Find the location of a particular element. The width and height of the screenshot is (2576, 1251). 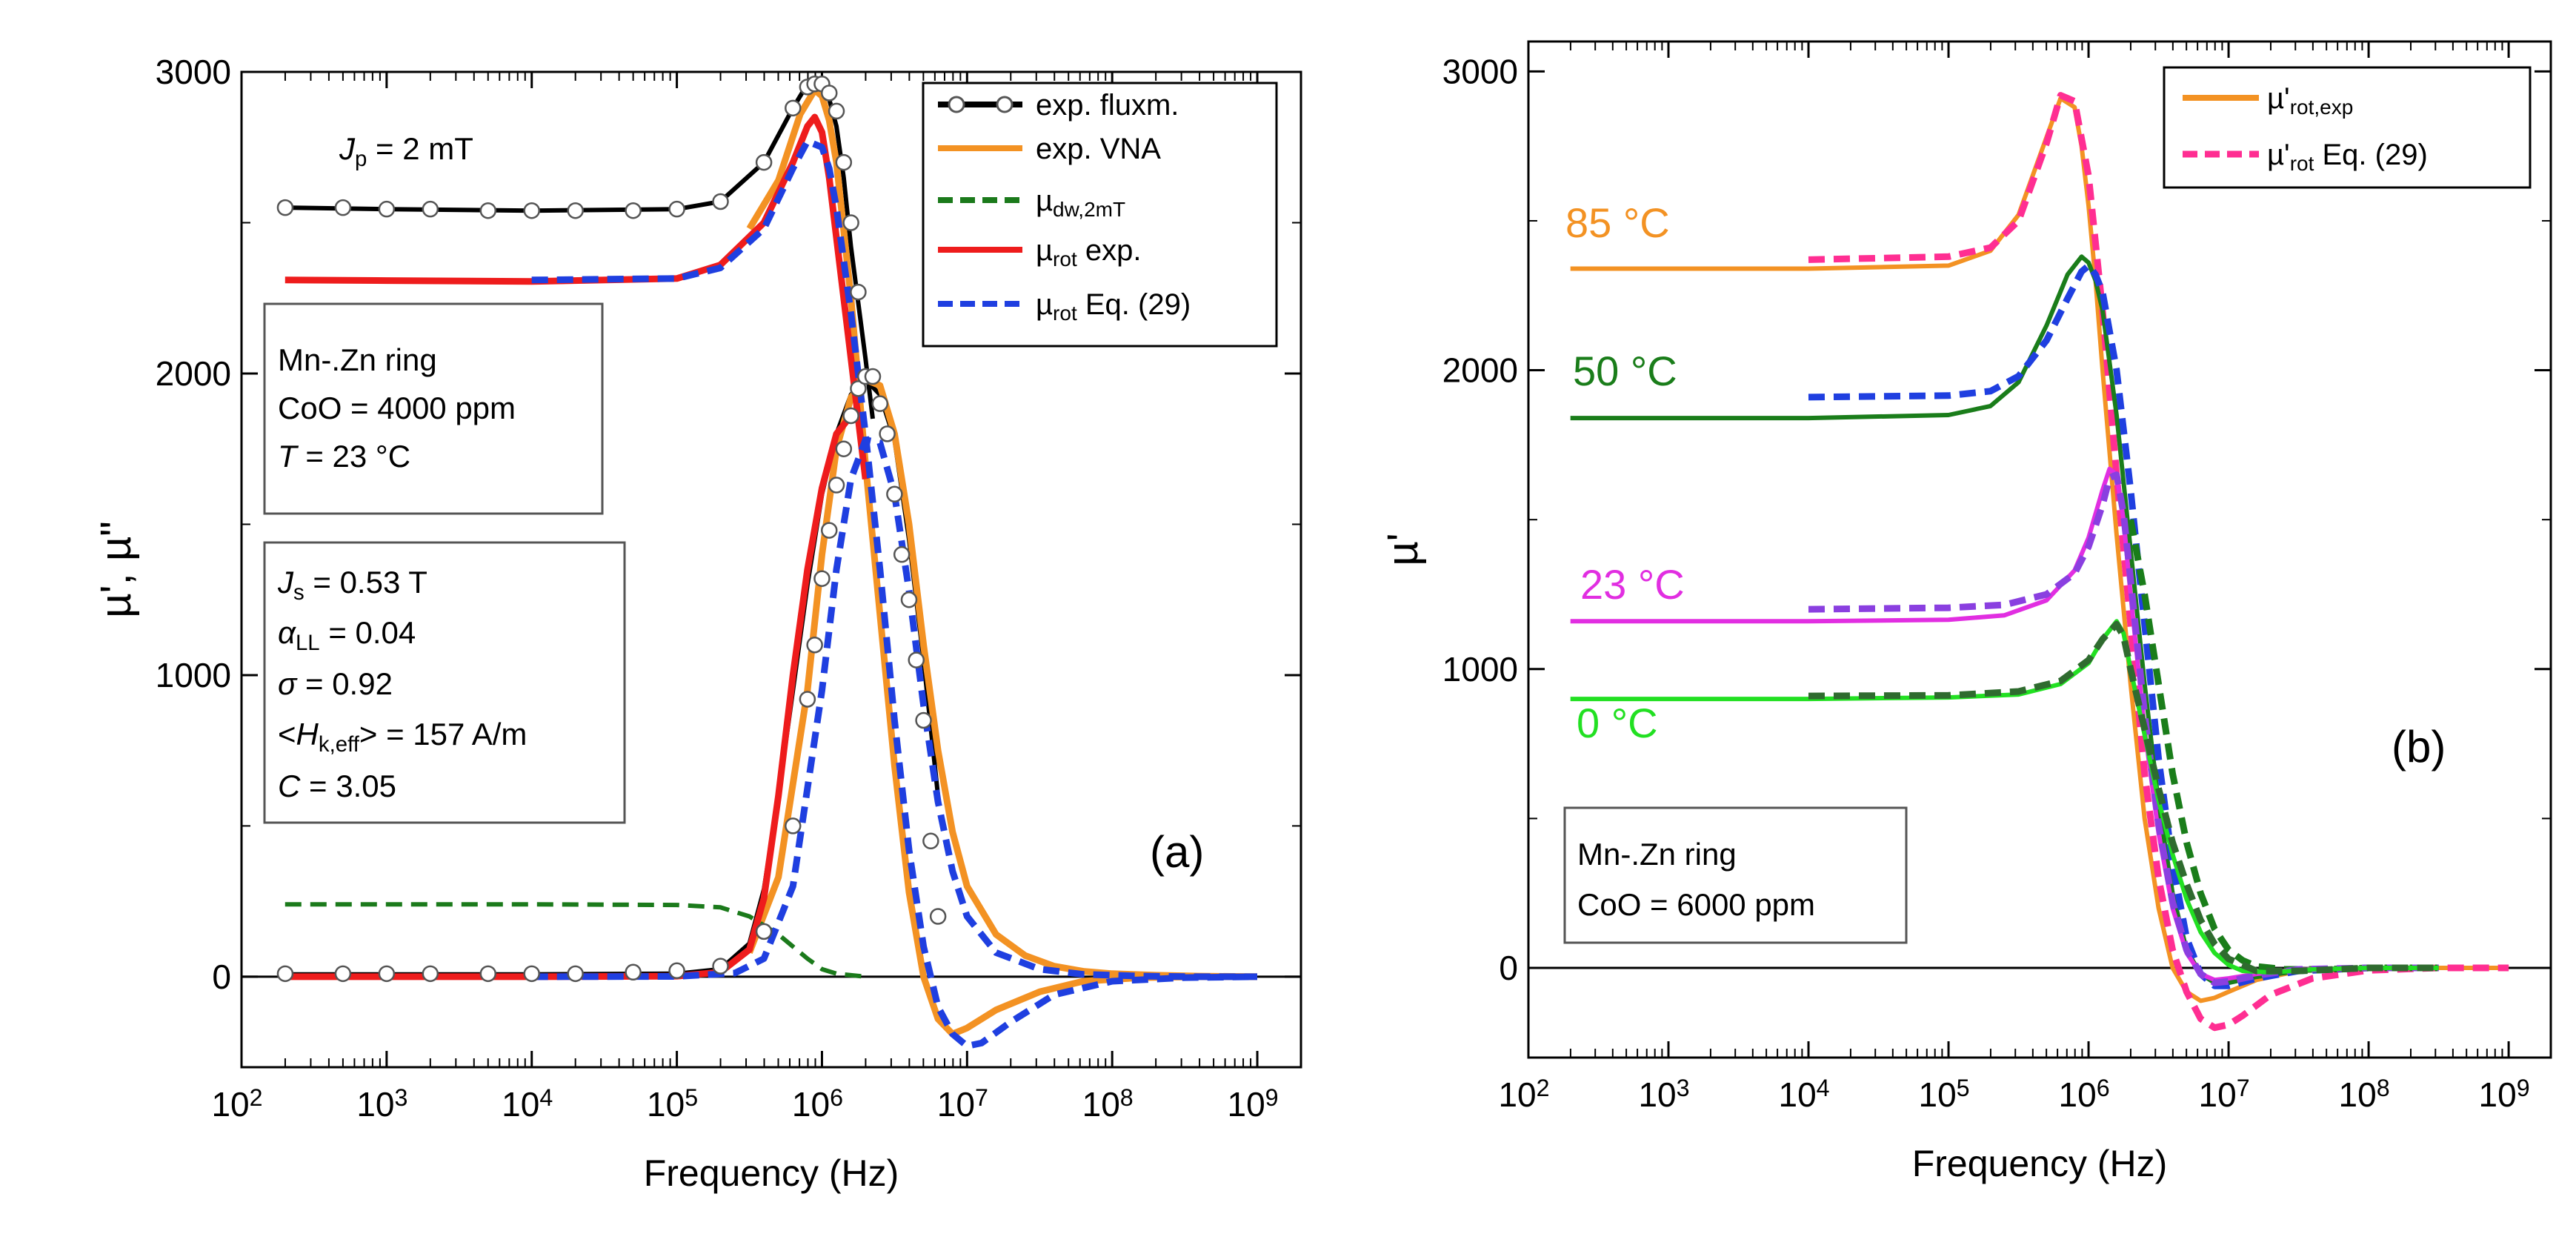

y-axis-title: µ', µ" is located at coordinates (116, 569).